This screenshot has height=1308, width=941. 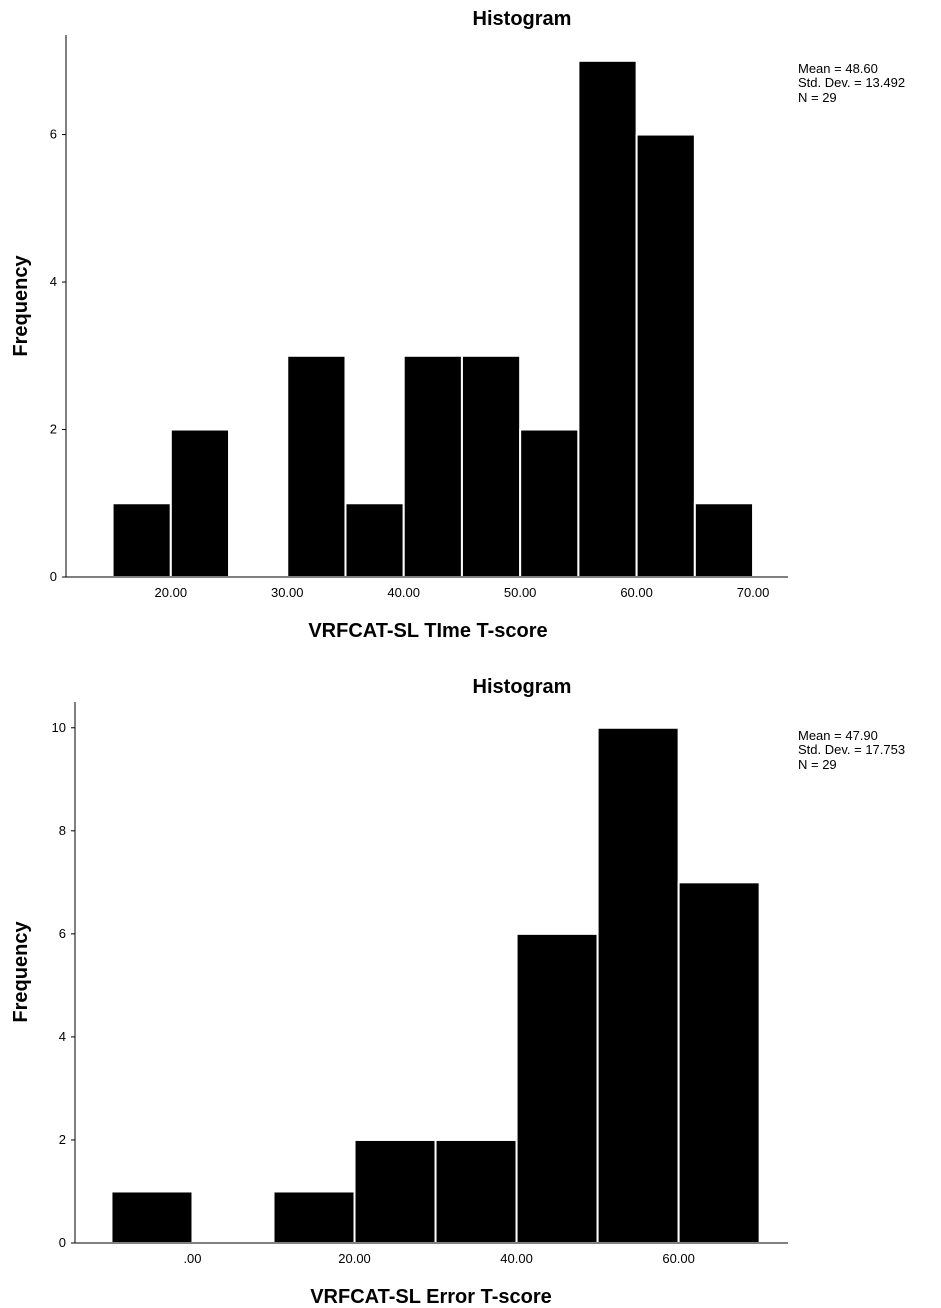 I want to click on x-ticks: .00 20.00 40.00 60.00, so click(x=438, y=1258).